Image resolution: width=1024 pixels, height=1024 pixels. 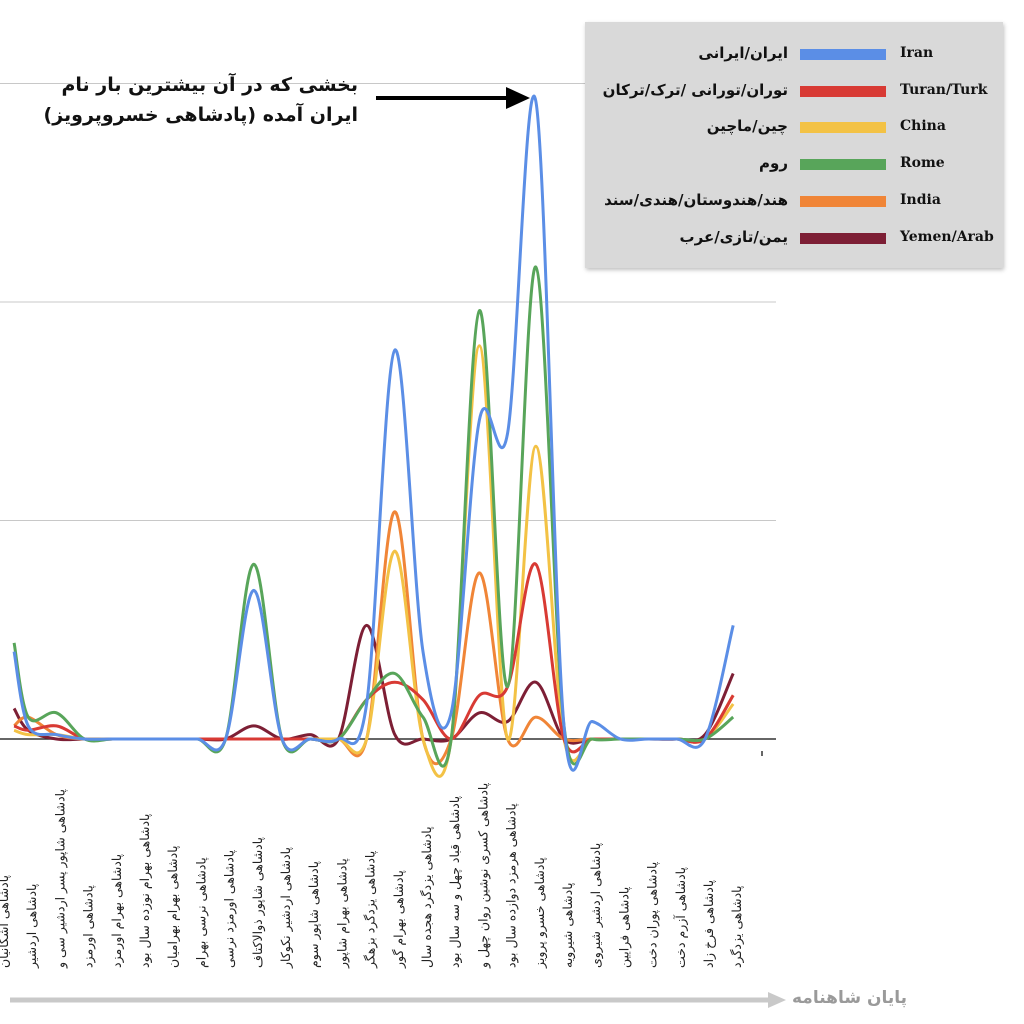 What do you see at coordinates (230, 908) in the screenshot?
I see `x-tick-label: پادشاهی اورمزد نرسی` at bounding box center [230, 908].